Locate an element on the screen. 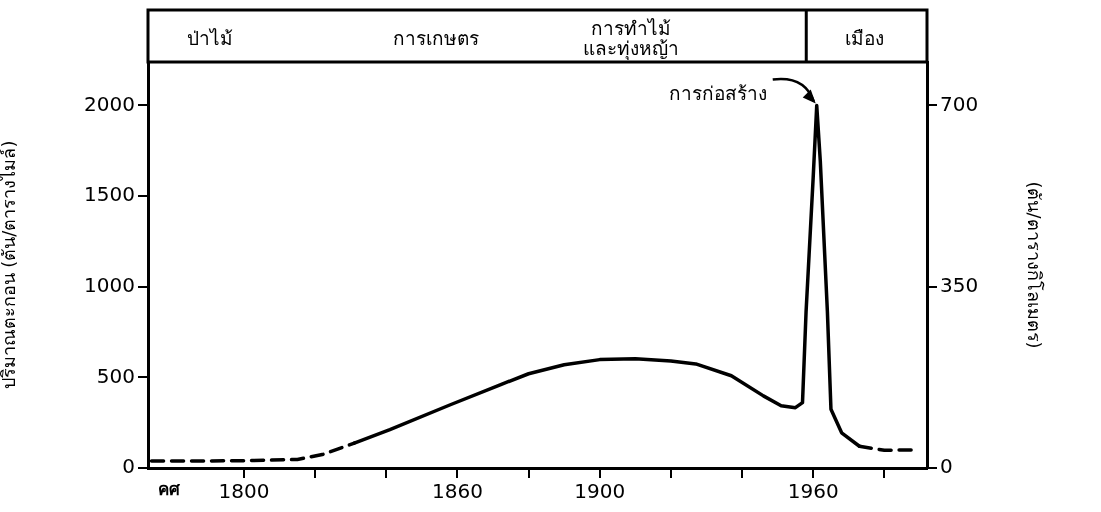  y2-tick-label: 350 is located at coordinates (959, 284).